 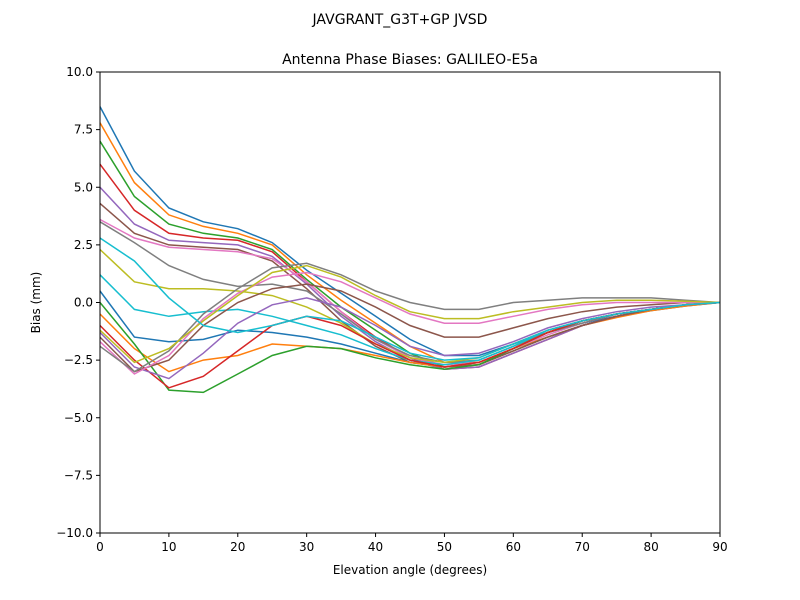 What do you see at coordinates (83, 303) in the screenshot?
I see `y-tick-label: 0.0` at bounding box center [83, 303].